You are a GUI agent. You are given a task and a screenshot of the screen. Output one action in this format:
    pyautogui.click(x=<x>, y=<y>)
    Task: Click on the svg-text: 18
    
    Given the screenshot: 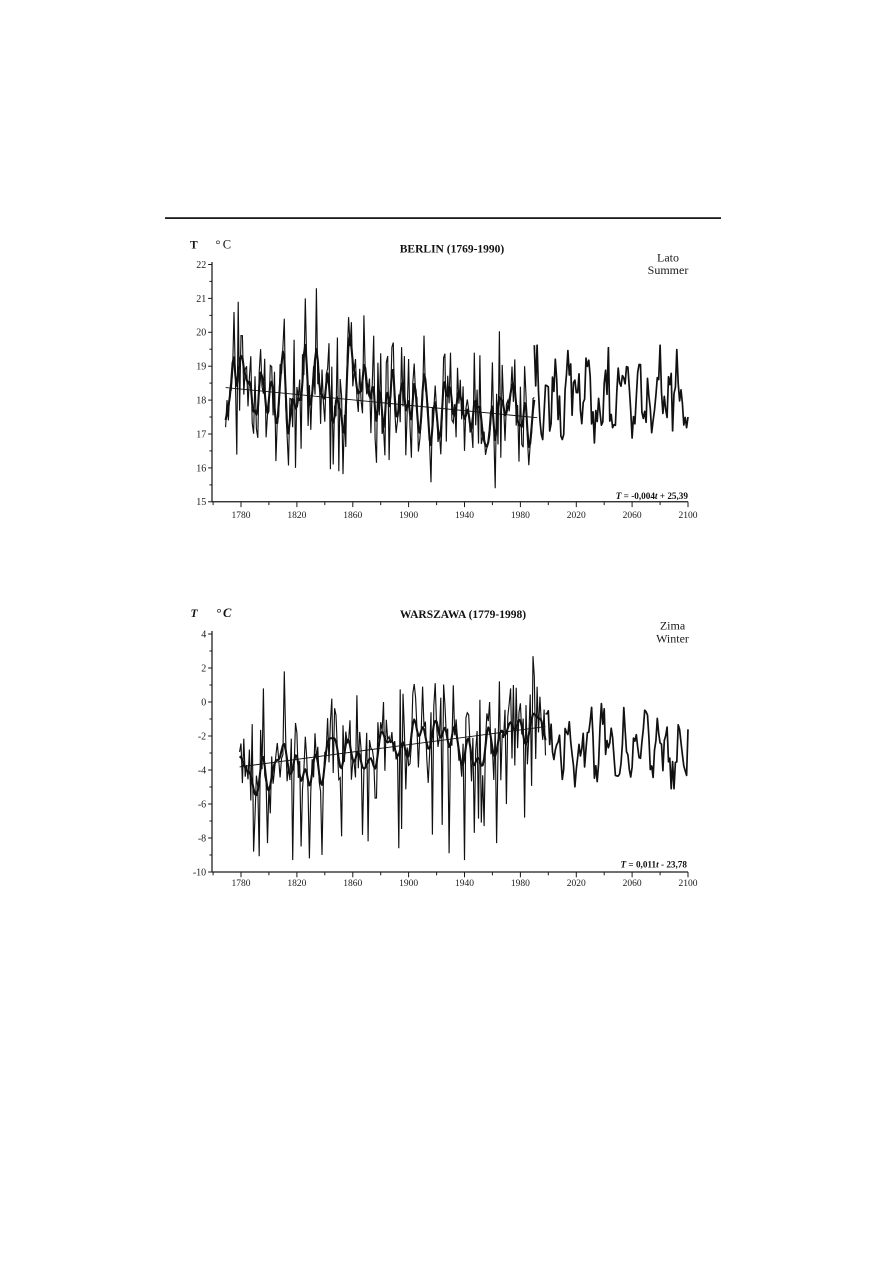 What is the action you would take?
    pyautogui.click(x=201, y=401)
    